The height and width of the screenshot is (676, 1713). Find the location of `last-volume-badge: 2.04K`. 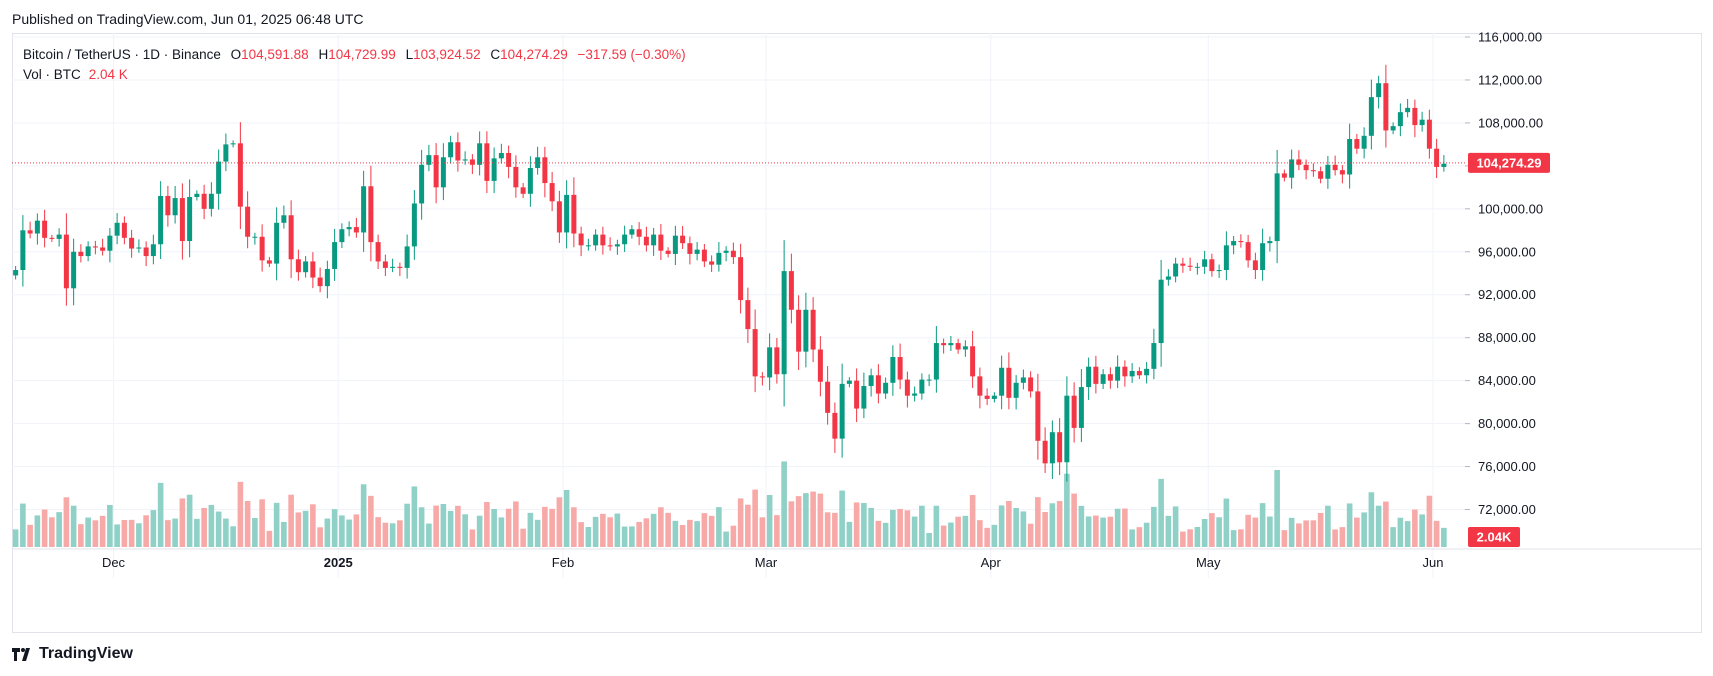

last-volume-badge: 2.04K is located at coordinates (1494, 537).